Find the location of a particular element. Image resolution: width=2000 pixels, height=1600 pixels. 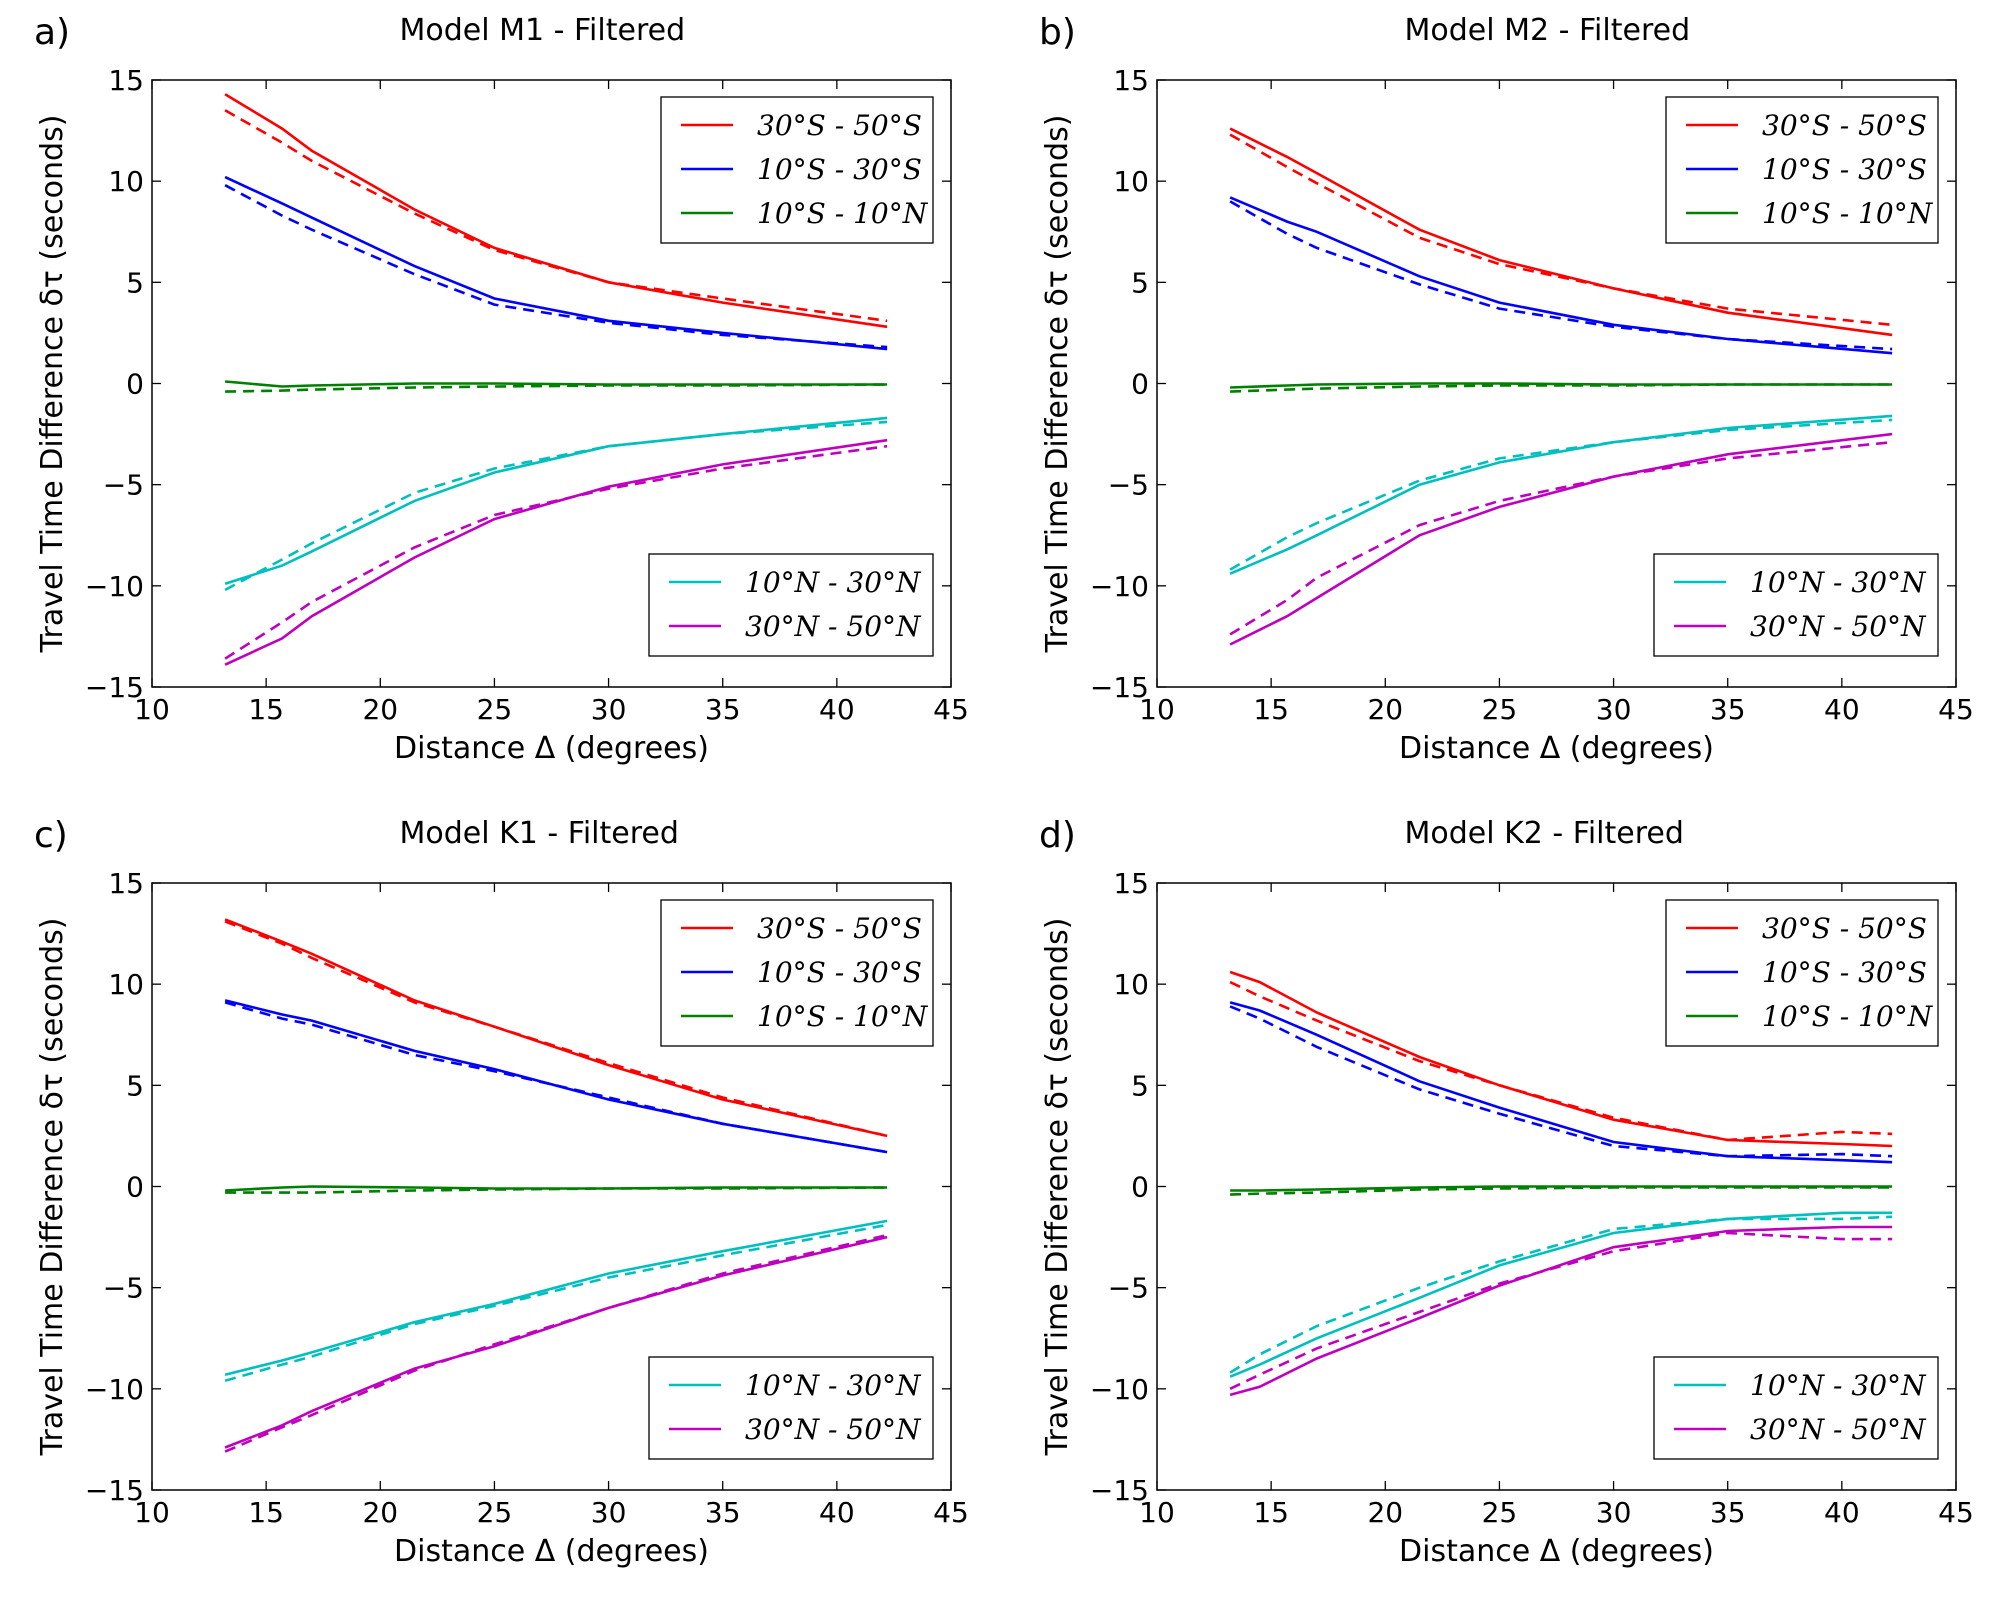

panel-title: Model M2 - Filtered is located at coordinates (1548, 30).